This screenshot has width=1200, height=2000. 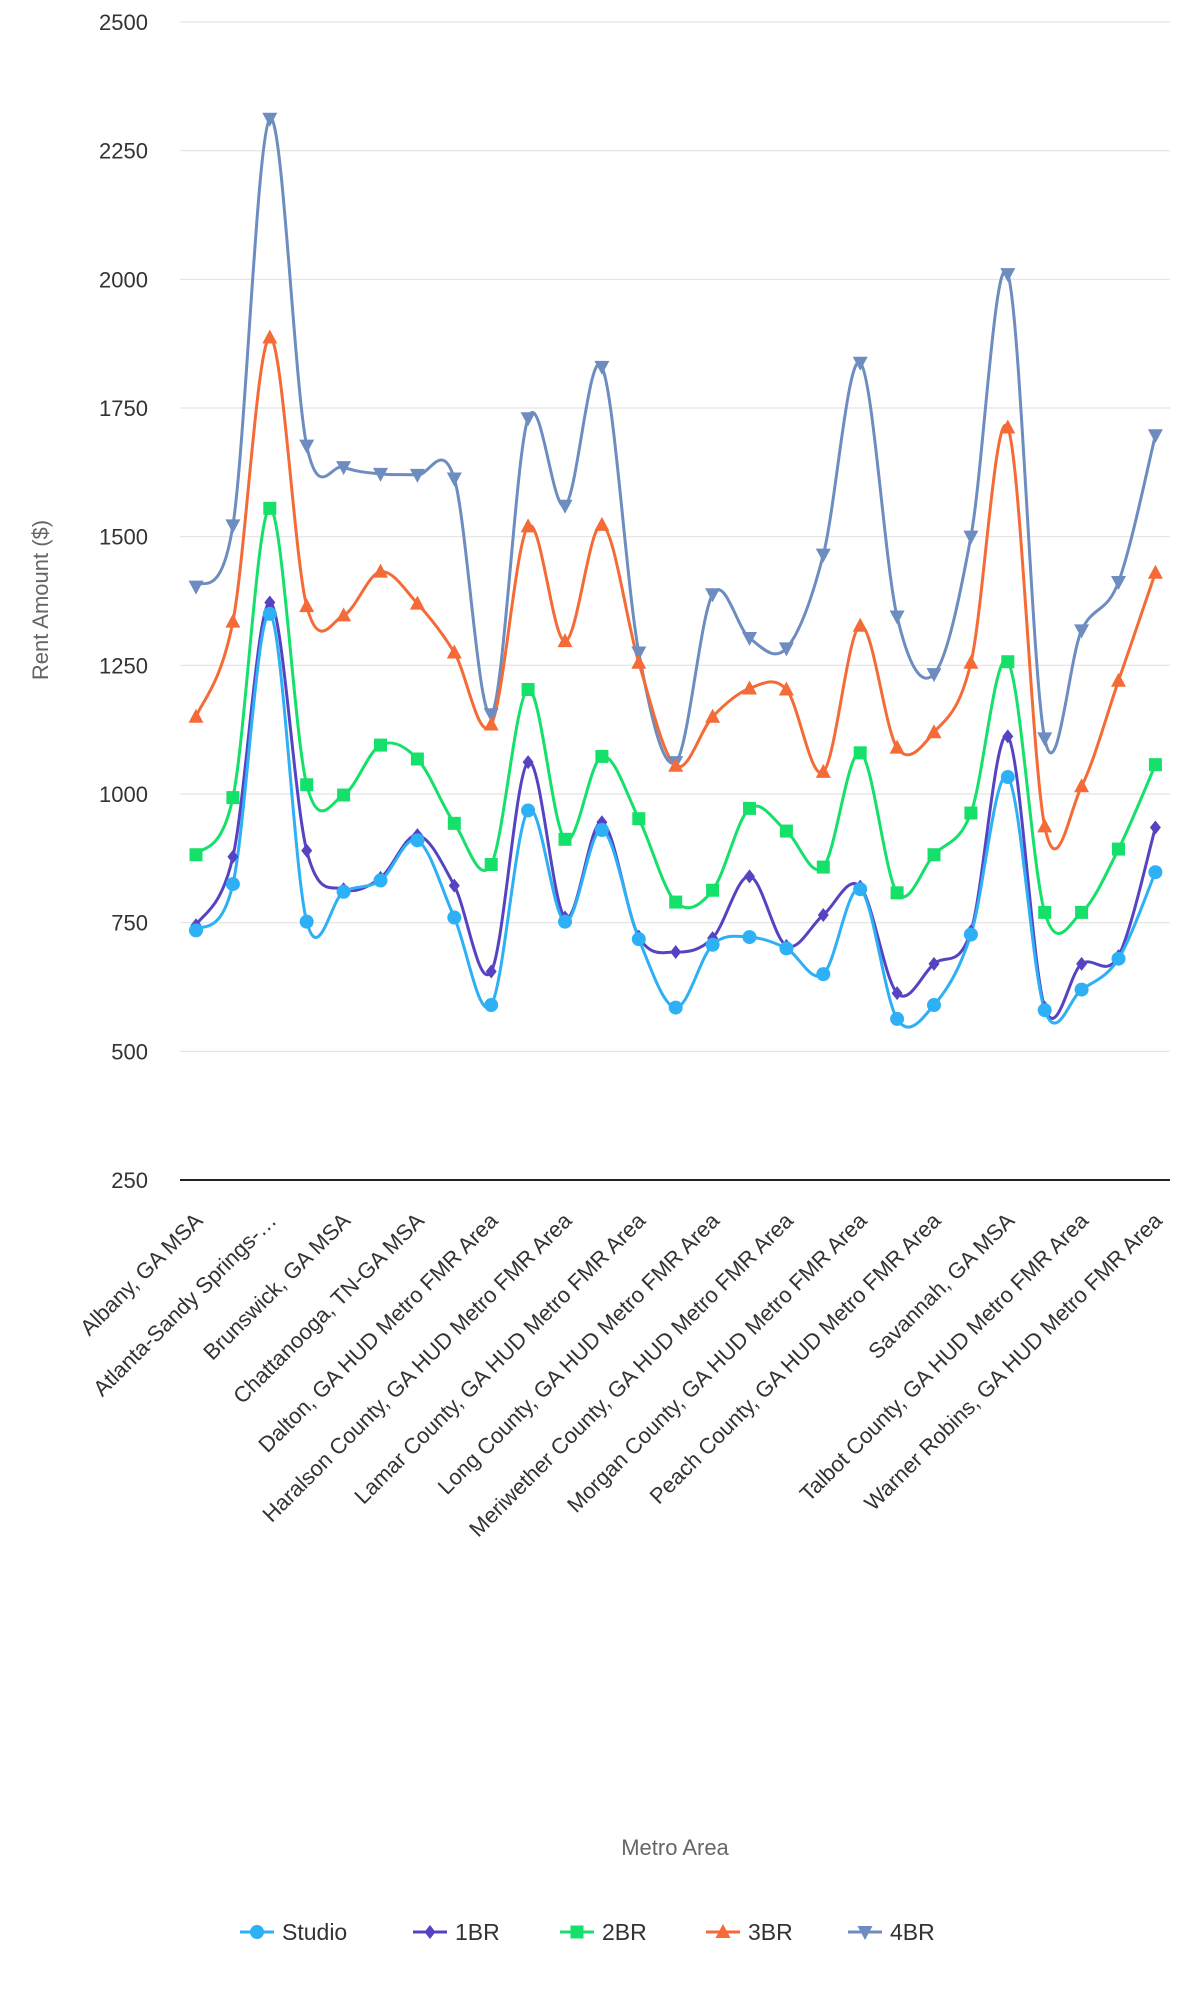 What do you see at coordinates (123, 601) in the screenshot?
I see `y-axis-tick-labels: 250 500 750 1000 1250 1500 1750 2000 2250 2500` at bounding box center [123, 601].